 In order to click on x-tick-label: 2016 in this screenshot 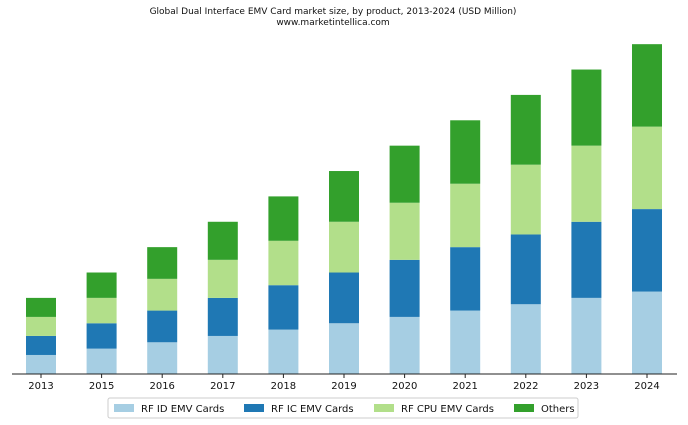, I will do `click(161, 386)`.